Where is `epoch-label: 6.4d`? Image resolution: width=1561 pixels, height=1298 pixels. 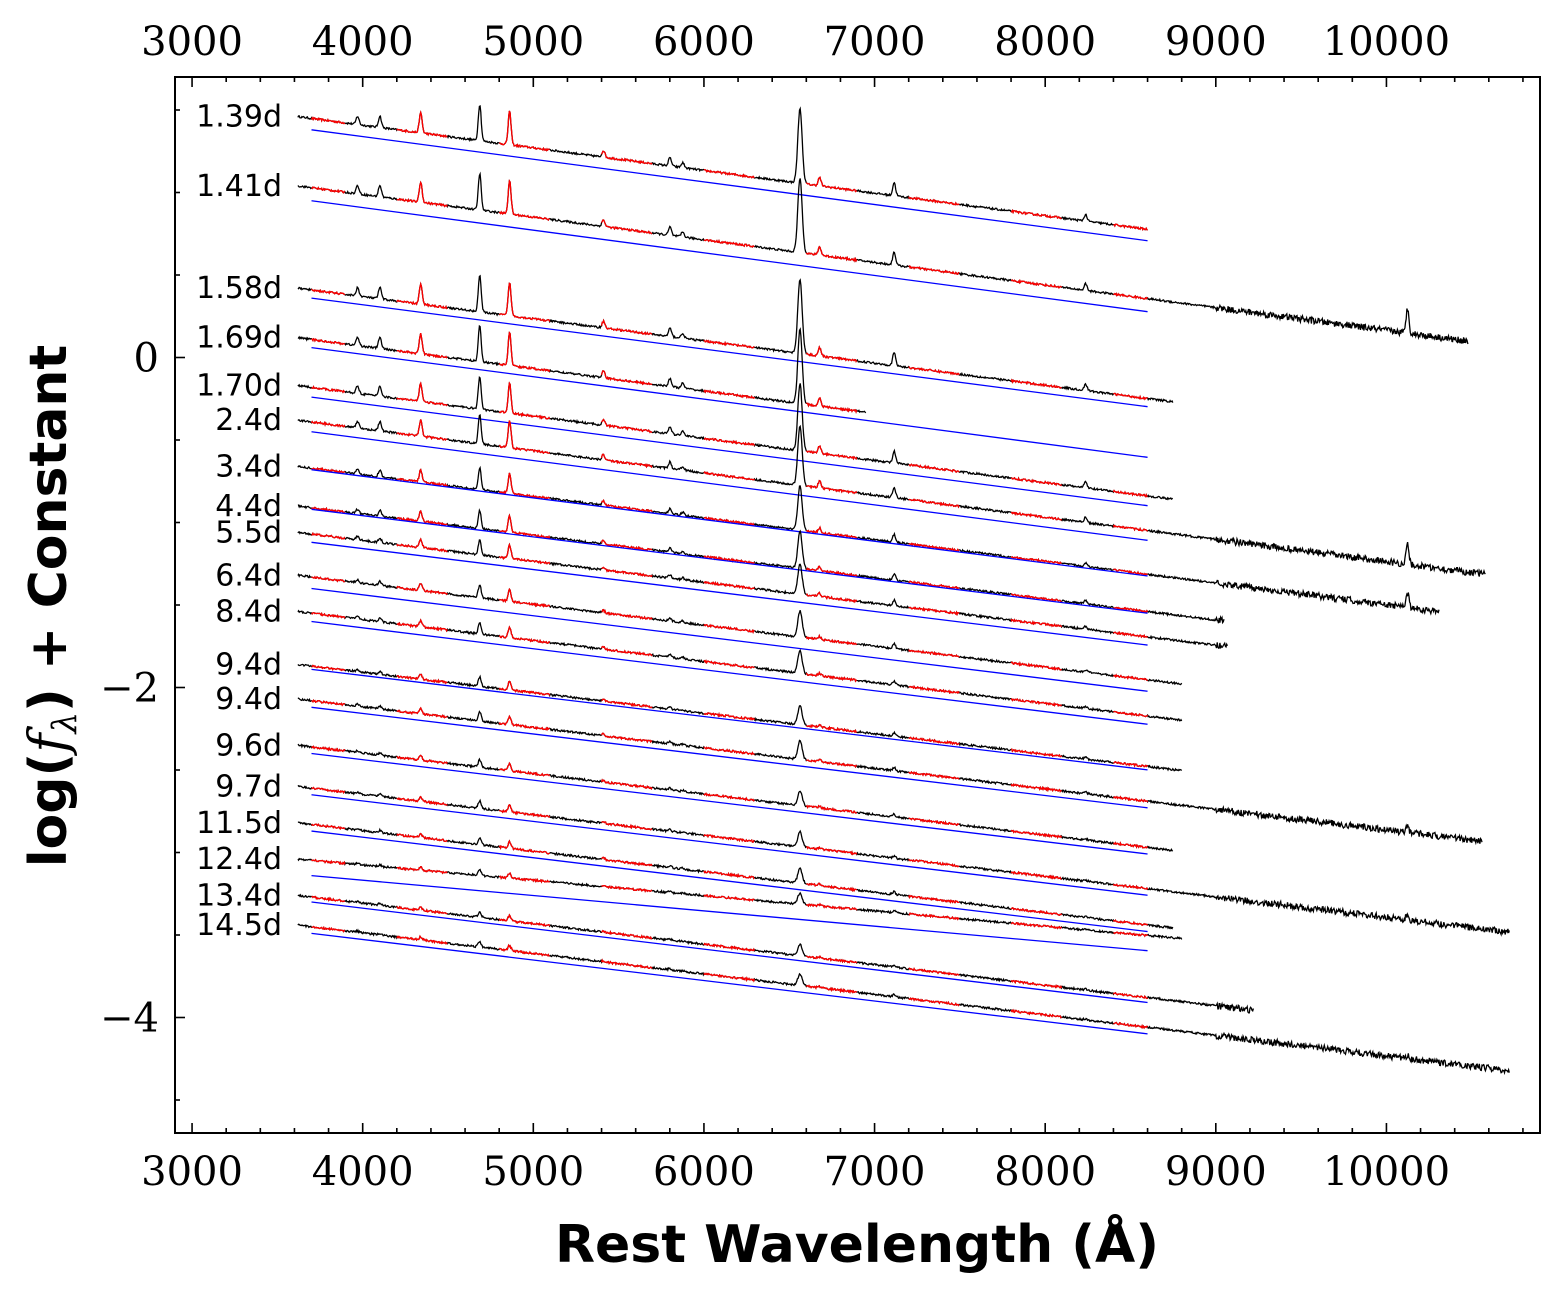 epoch-label: 6.4d is located at coordinates (248, 575).